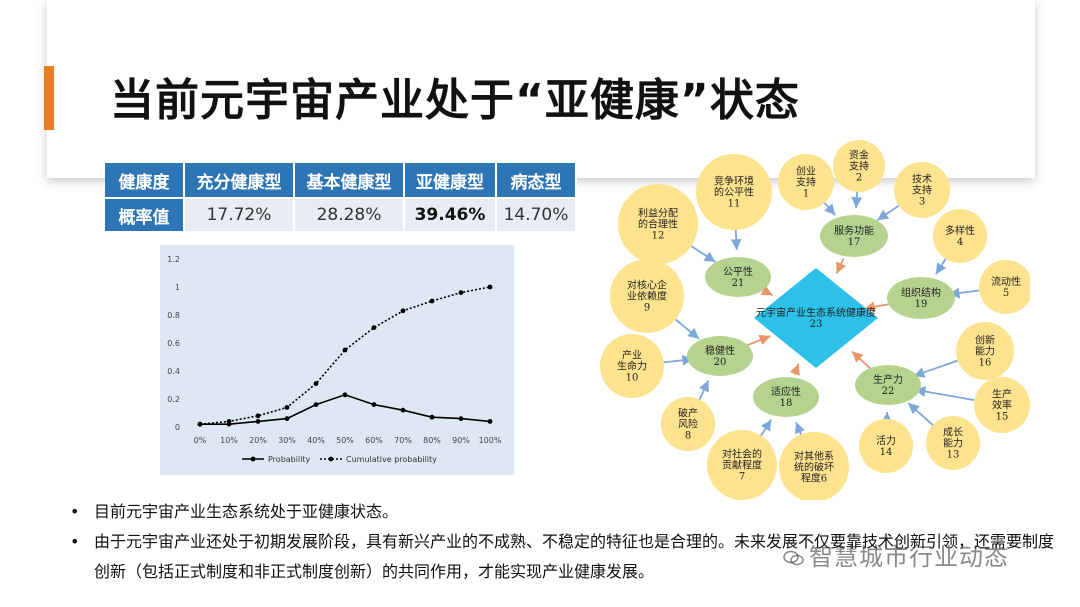 The image size is (1080, 607). Describe the element at coordinates (738, 277) in the screenshot. I see `indicator-node-label: 公平性 21` at that location.